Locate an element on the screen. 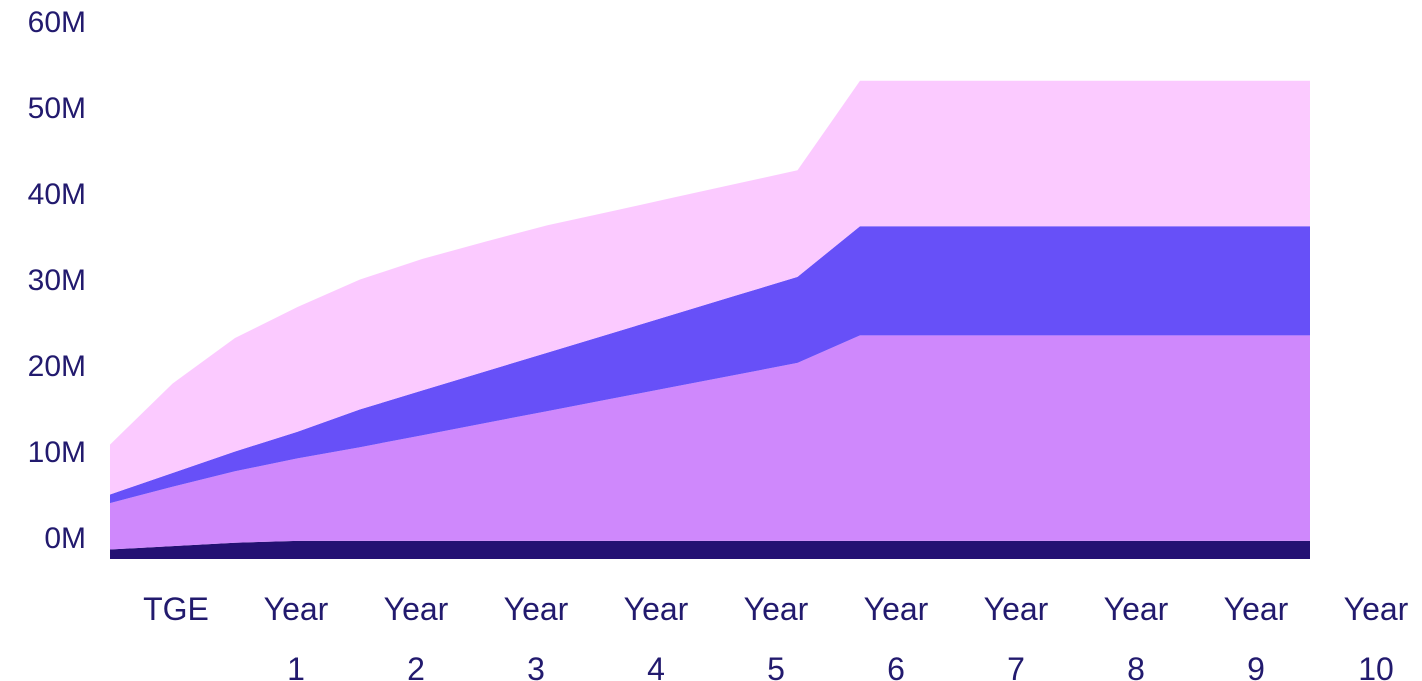  x-tick-label: 4 is located at coordinates (656, 666).